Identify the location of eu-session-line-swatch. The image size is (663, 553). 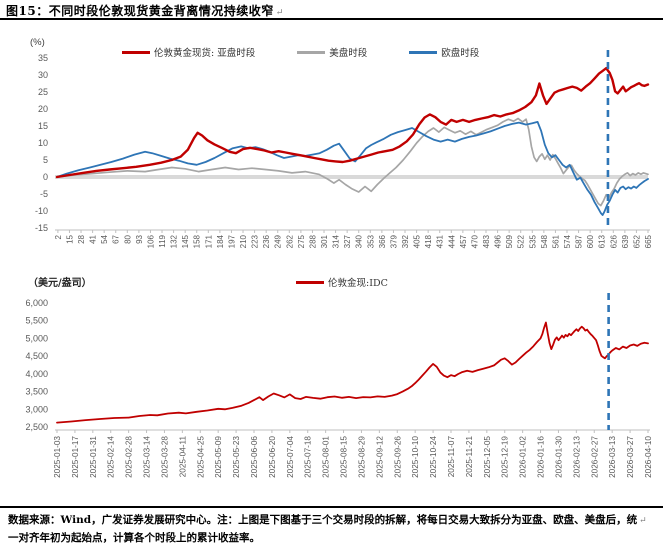
(423, 52).